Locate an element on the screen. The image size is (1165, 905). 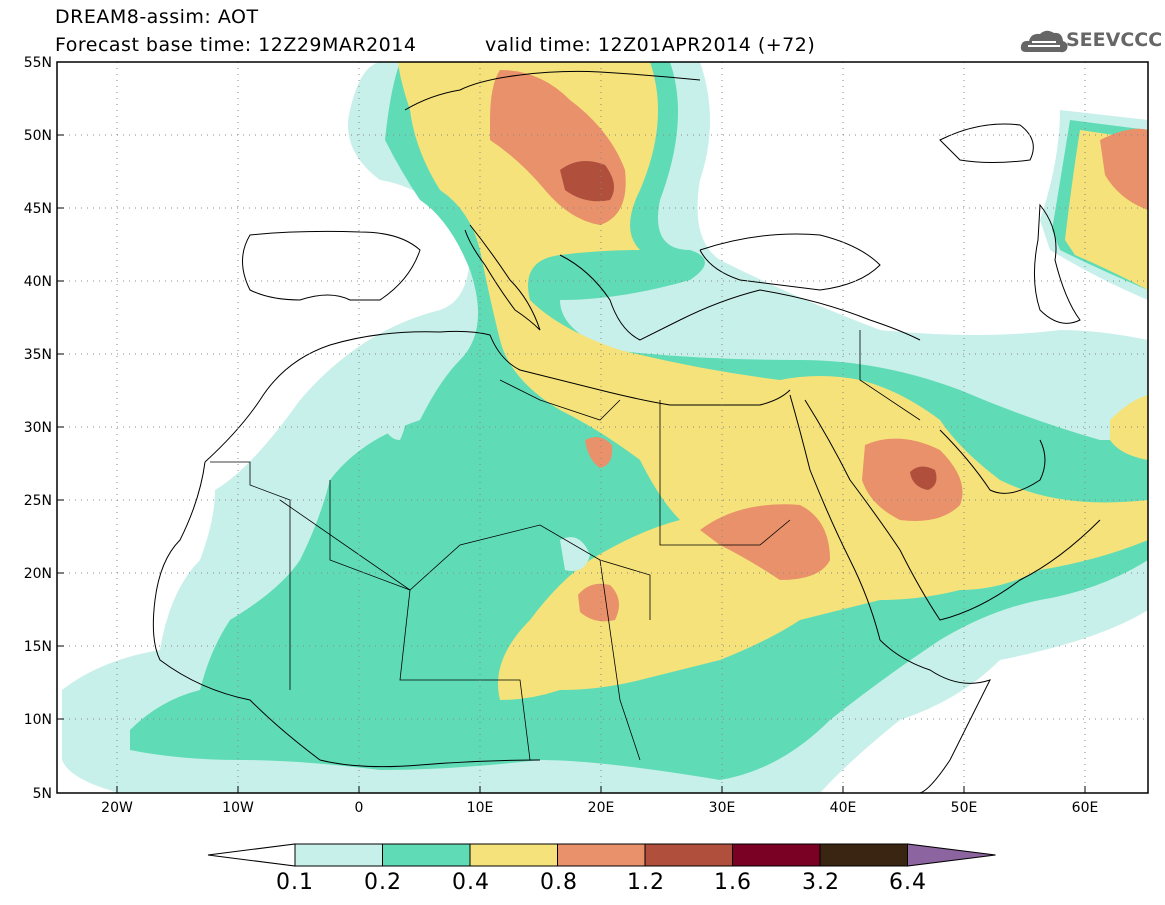
aot-contour-1.2 is located at coordinates (748, 325).